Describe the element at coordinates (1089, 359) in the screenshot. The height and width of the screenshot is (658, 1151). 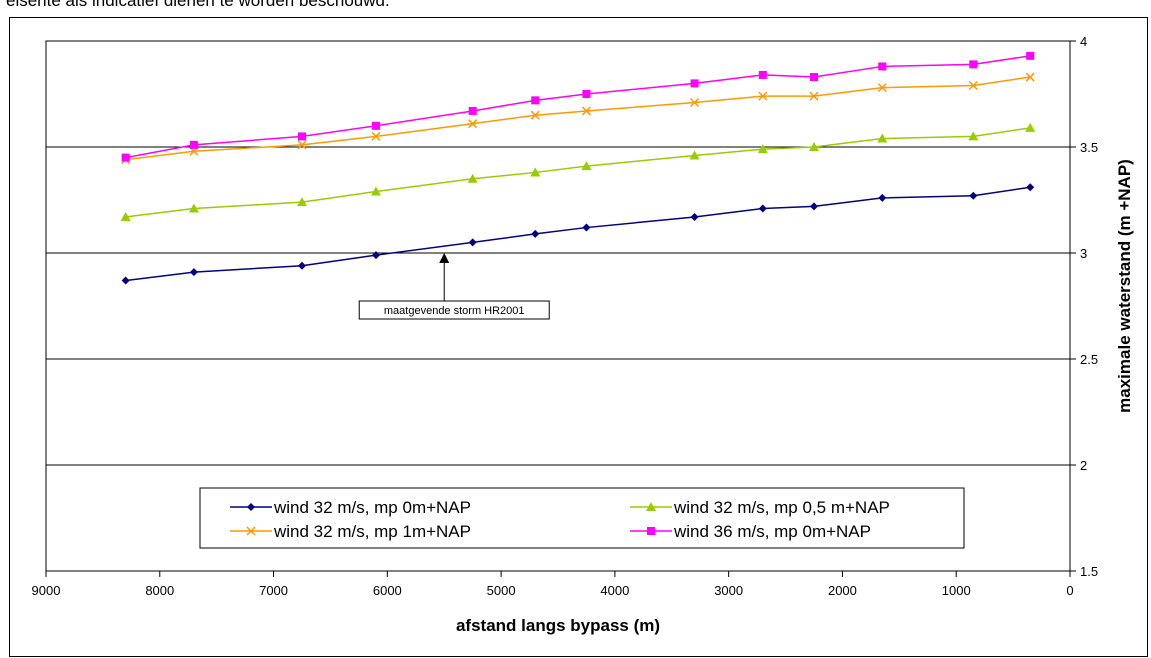
I see `y-tick-label: 2.5` at that location.